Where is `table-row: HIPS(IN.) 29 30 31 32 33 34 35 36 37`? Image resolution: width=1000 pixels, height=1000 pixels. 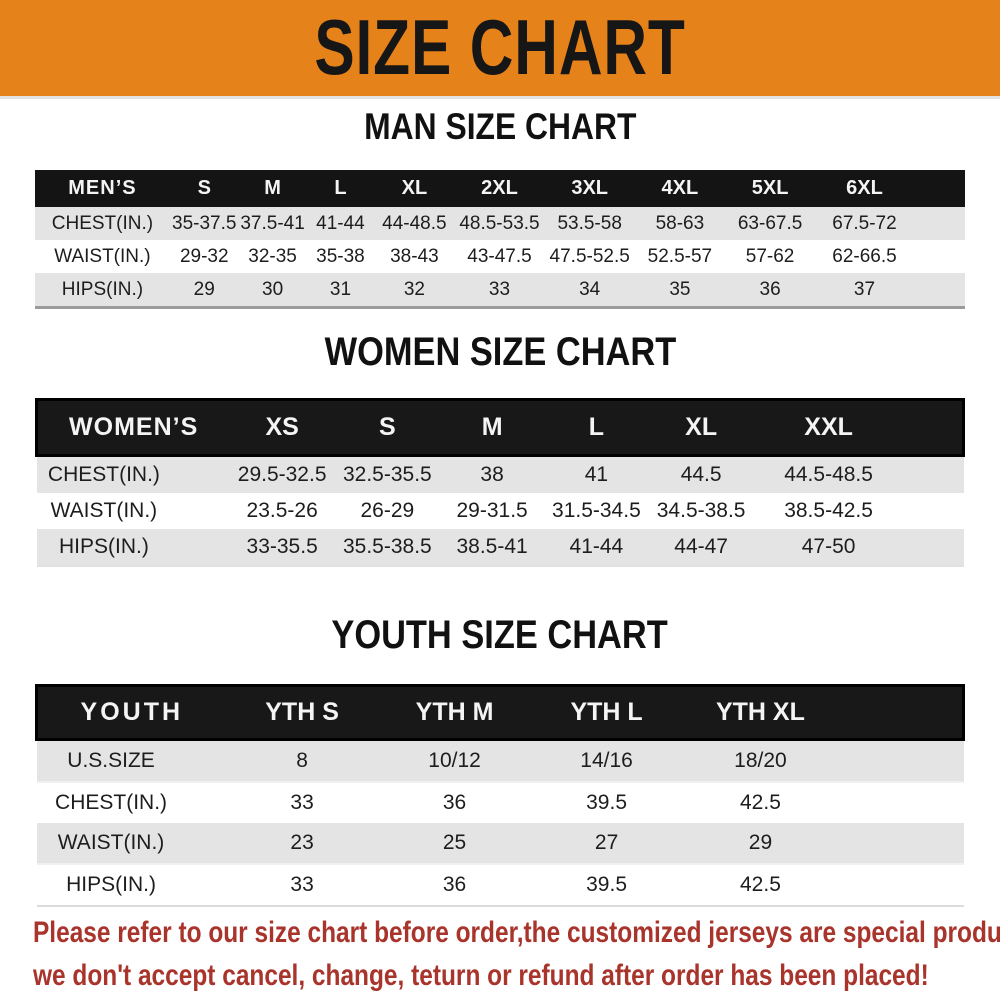 table-row: HIPS(IN.) 29 30 31 32 33 34 35 36 37 is located at coordinates (500, 290).